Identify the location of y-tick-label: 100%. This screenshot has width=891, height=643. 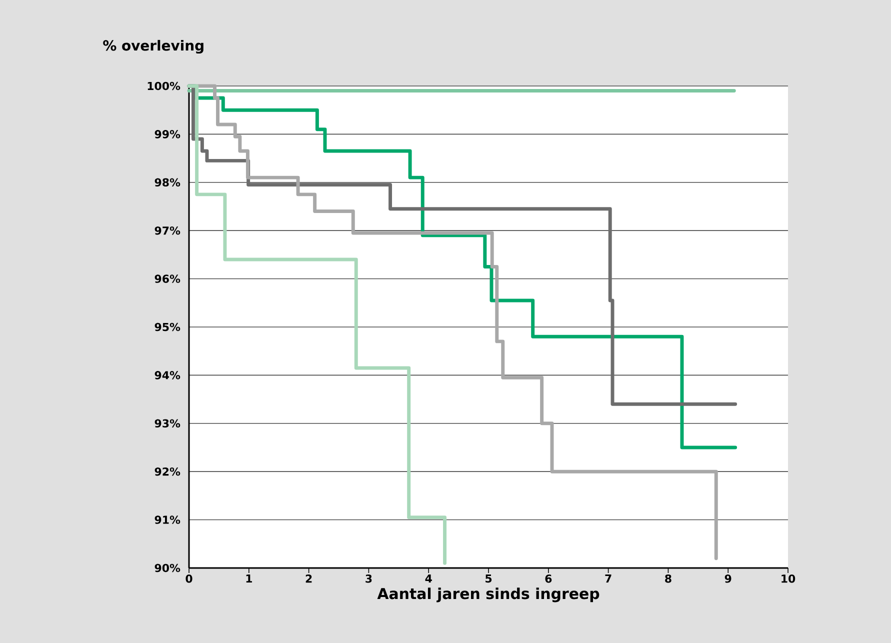
(164, 86).